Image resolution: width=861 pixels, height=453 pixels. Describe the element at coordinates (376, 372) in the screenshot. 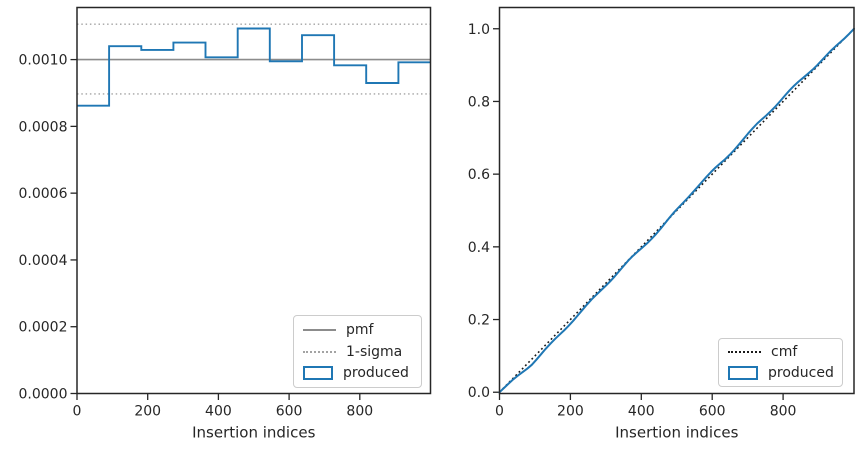

I see `legend-label-produced: produced` at that location.